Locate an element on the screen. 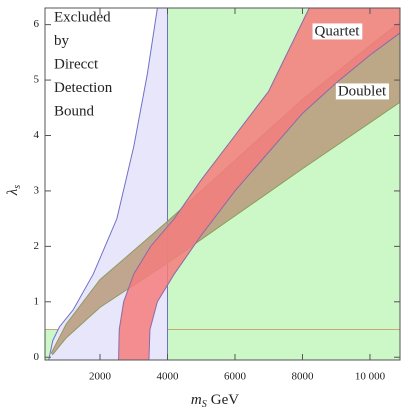 This screenshot has height=415, width=409. y-label-symbol: λ is located at coordinates (13, 192).